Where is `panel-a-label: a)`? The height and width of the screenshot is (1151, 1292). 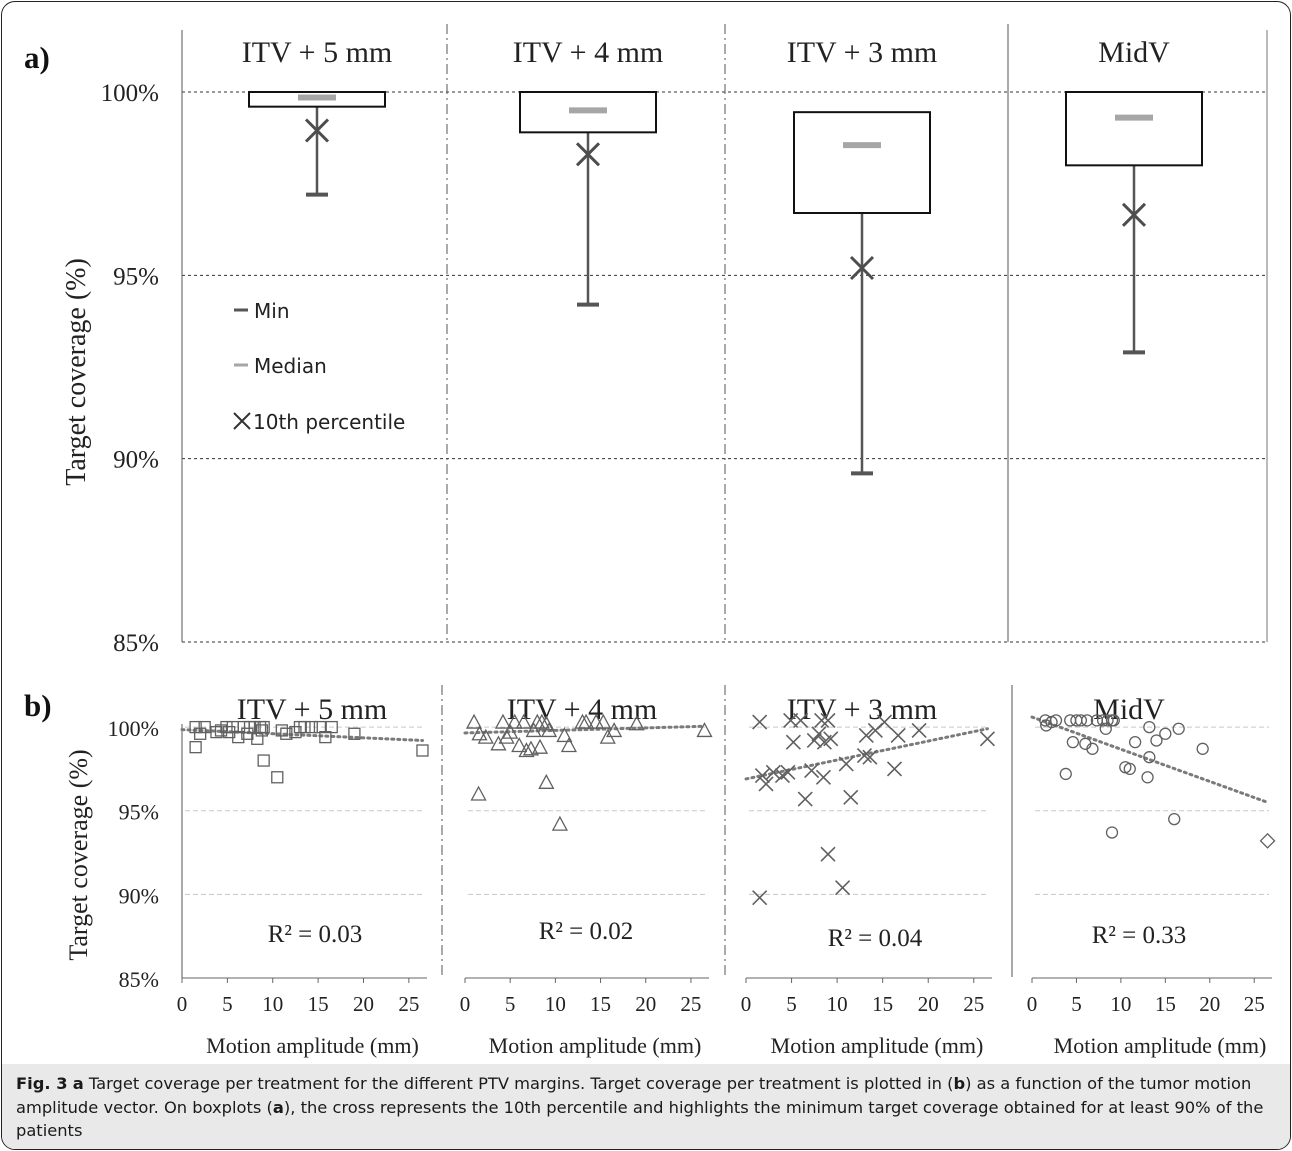 panel-a-label: a) is located at coordinates (37, 57).